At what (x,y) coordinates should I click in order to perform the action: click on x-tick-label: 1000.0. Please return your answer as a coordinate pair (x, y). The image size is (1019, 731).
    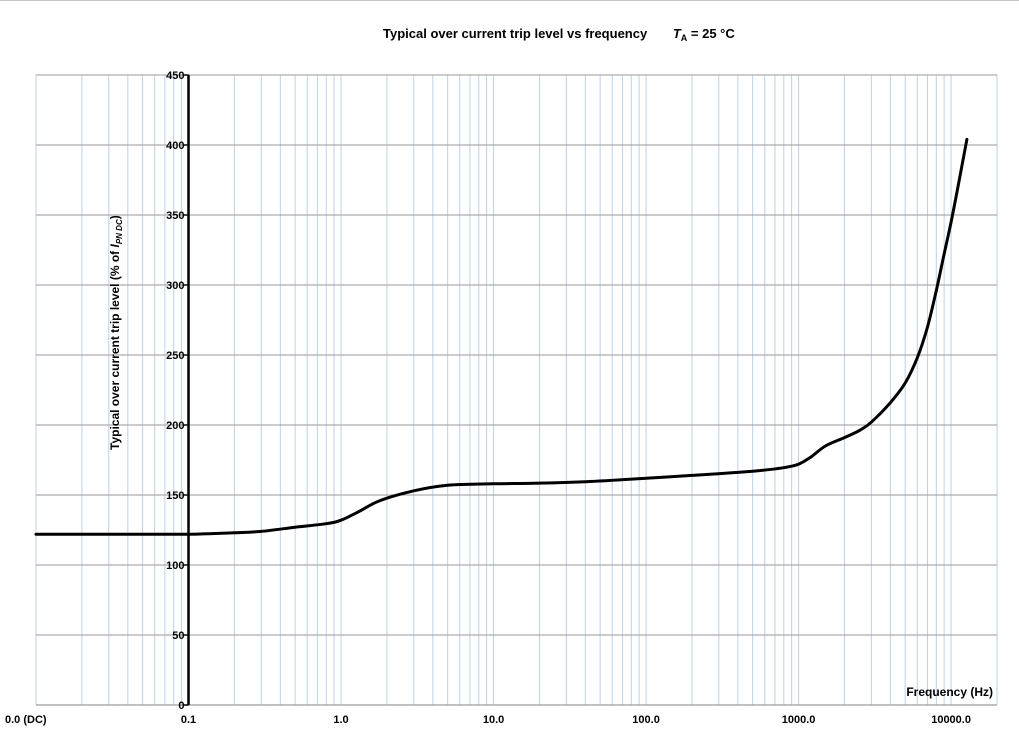
    Looking at the image, I should click on (799, 720).